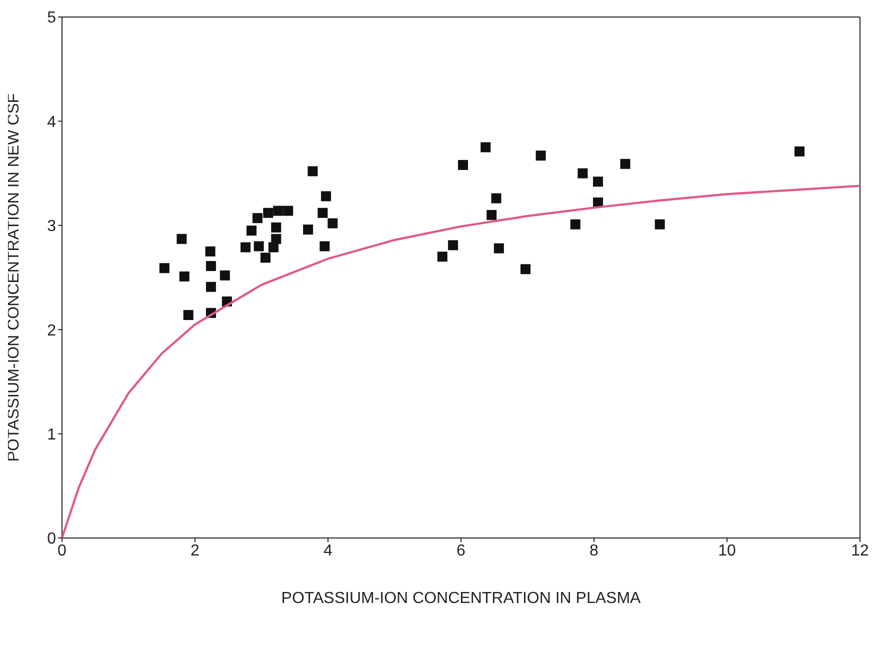  I want to click on x-tick-label: 4, so click(328, 551).